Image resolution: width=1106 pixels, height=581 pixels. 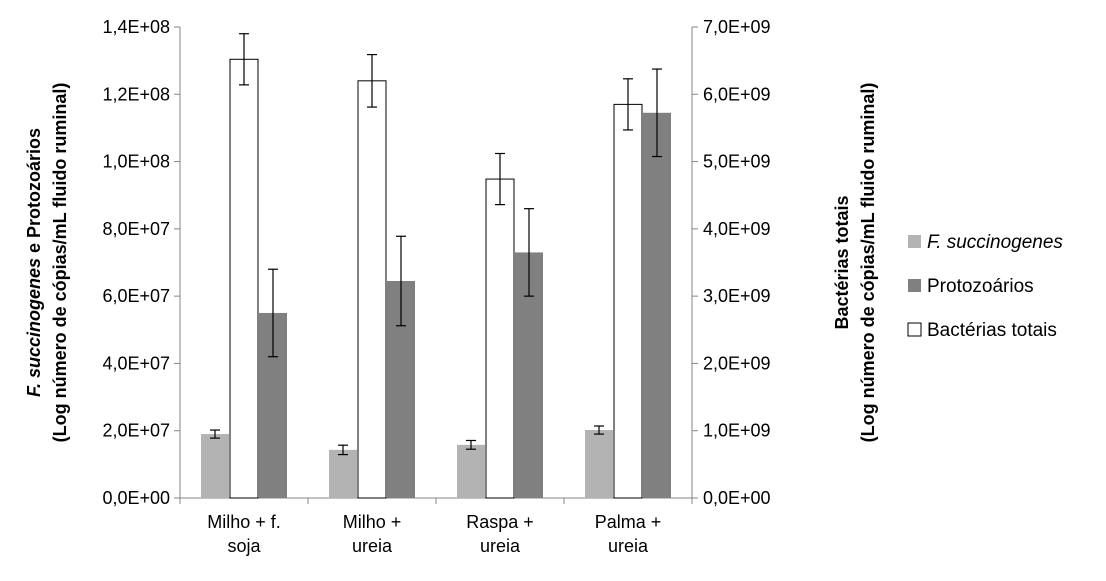 I want to click on bar-protozo-rios, so click(x=657, y=305).